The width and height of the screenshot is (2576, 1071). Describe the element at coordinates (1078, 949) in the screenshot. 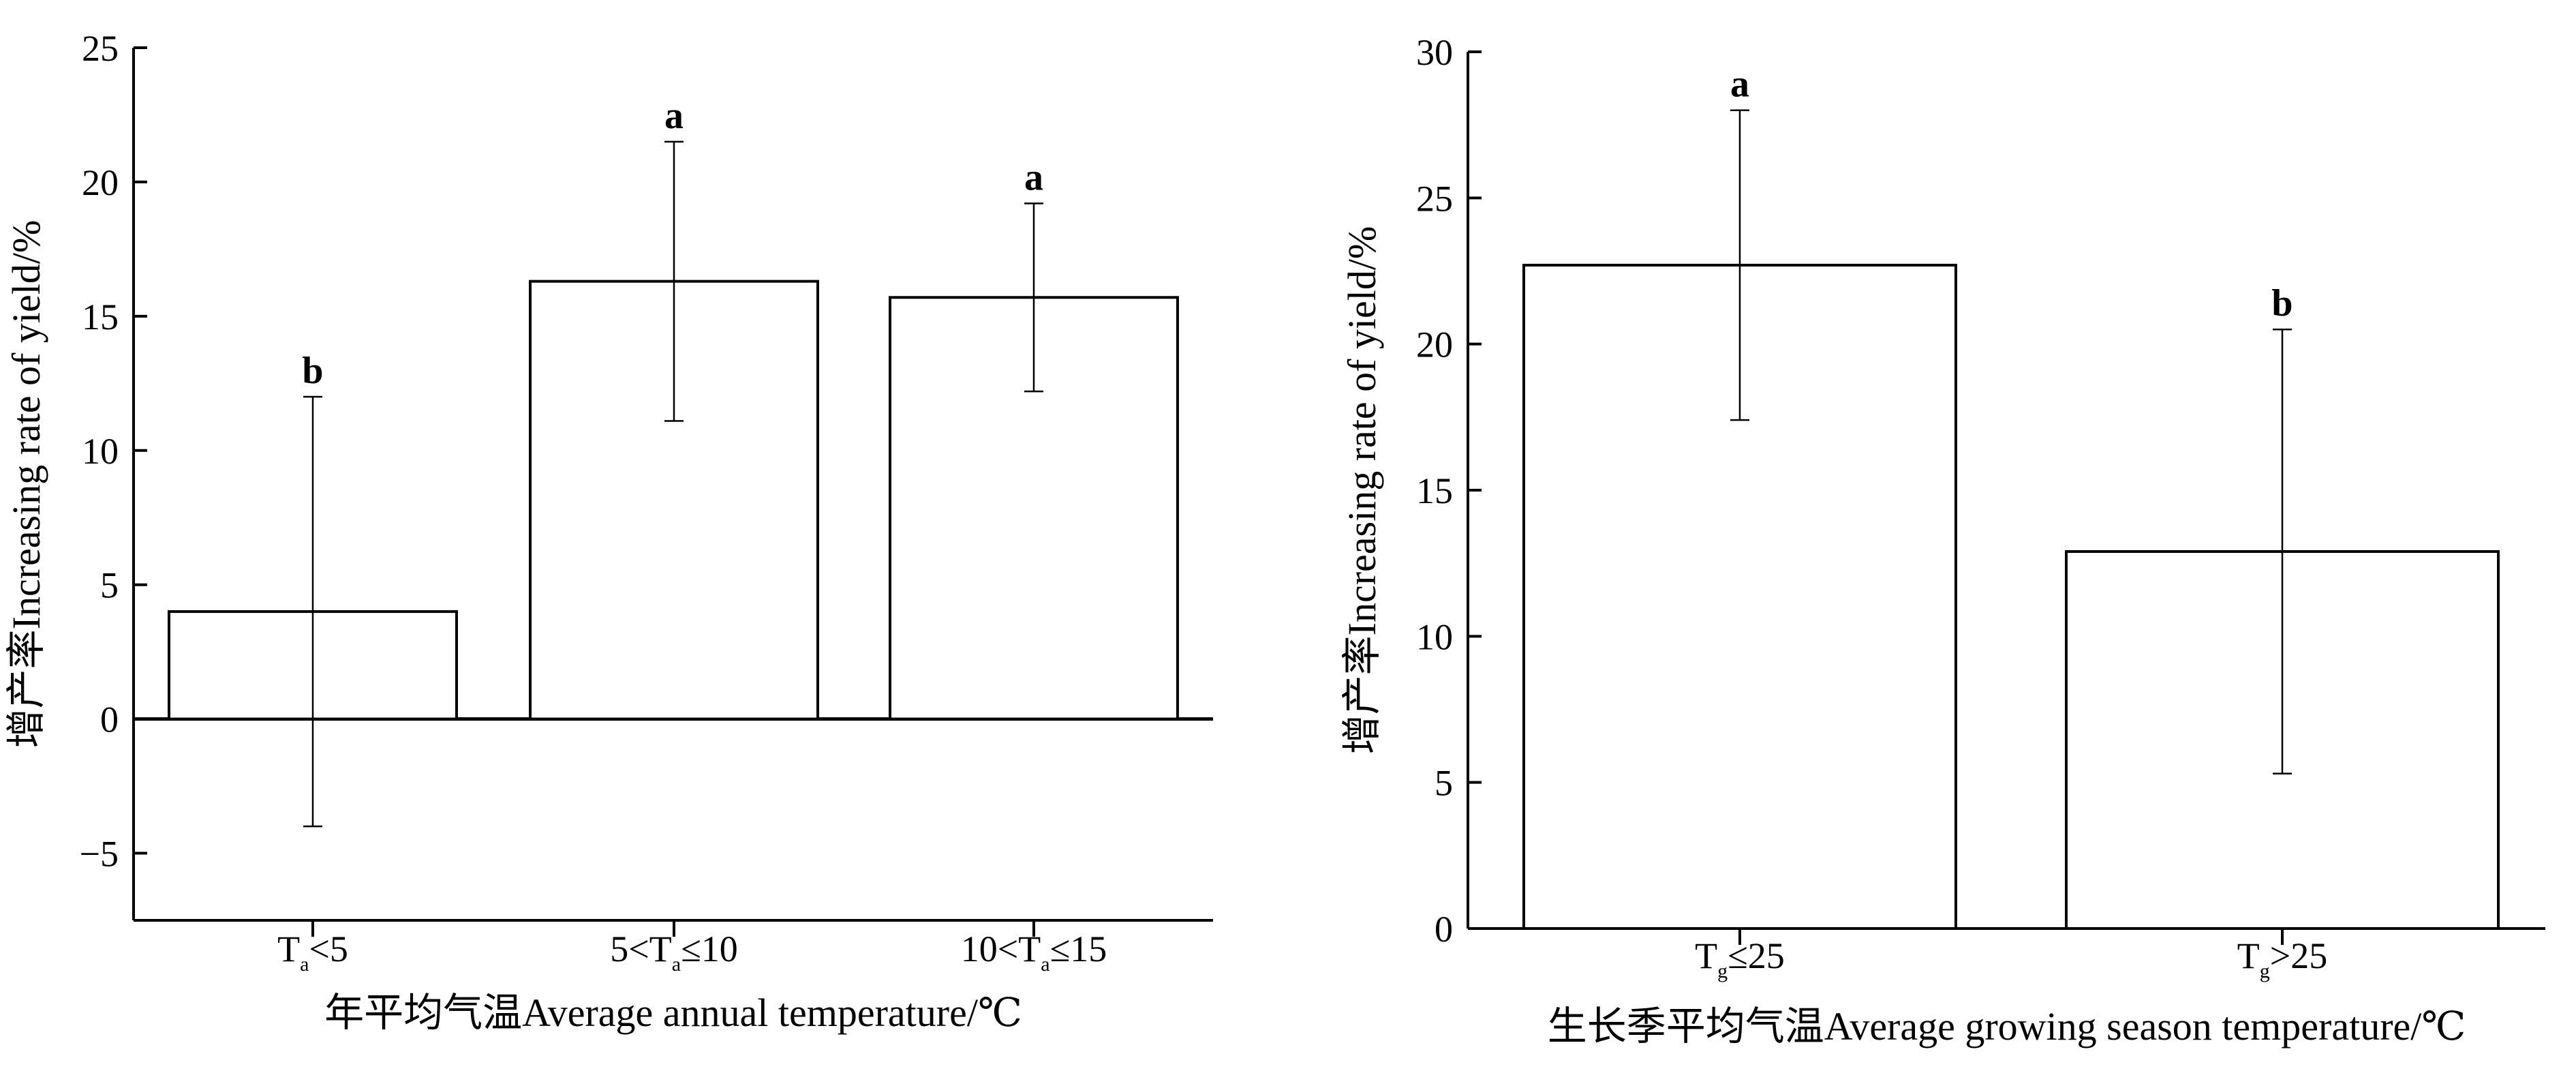

I see `x-tick-label-rest: ≤15` at that location.